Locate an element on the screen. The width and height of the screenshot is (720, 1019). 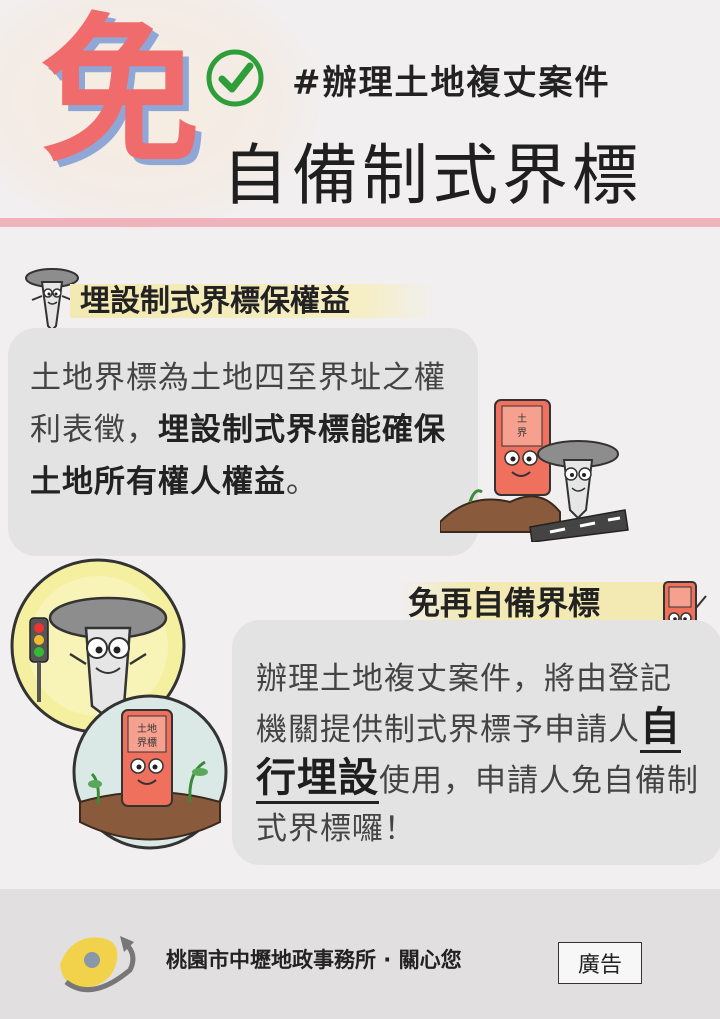
section2-text-b: 使用，申請人免自備制式界標囉！ is located at coordinates (477, 805).